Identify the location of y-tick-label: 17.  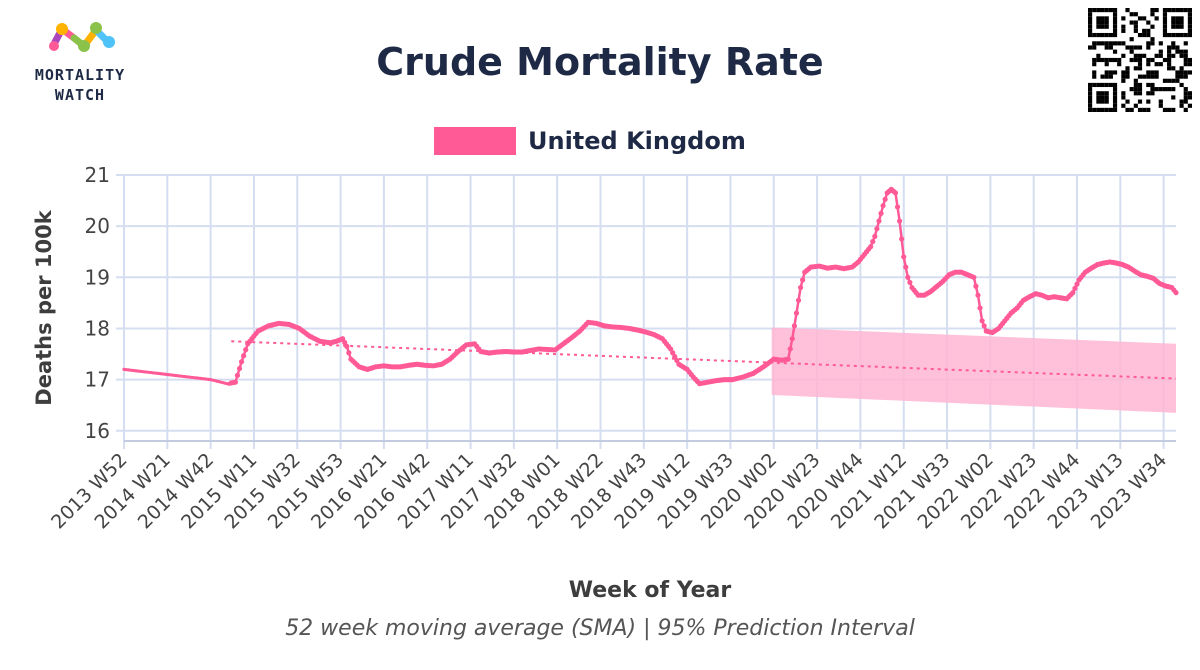
(97, 380).